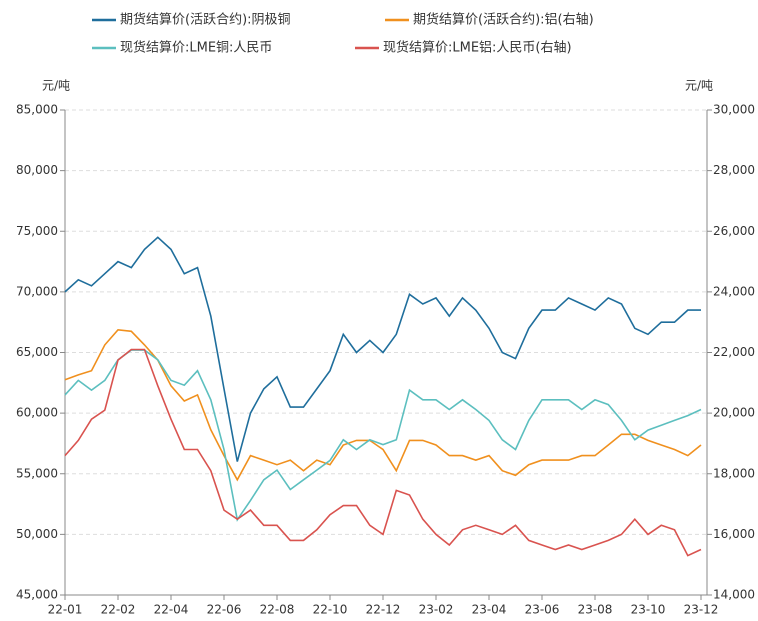 The width and height of the screenshot is (758, 621). I want to click on y2-axis-label: 元/吨, so click(699, 86).